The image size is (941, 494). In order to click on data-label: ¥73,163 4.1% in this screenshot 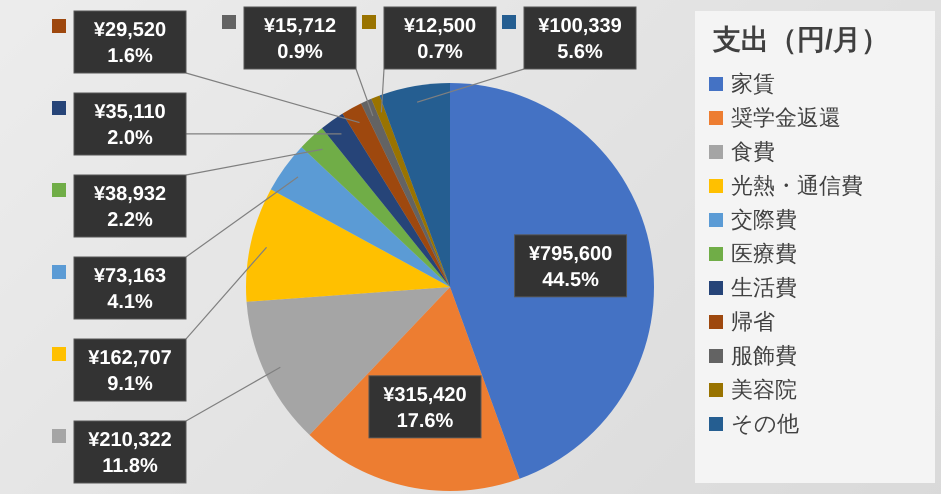, I will do `click(130, 289)`.